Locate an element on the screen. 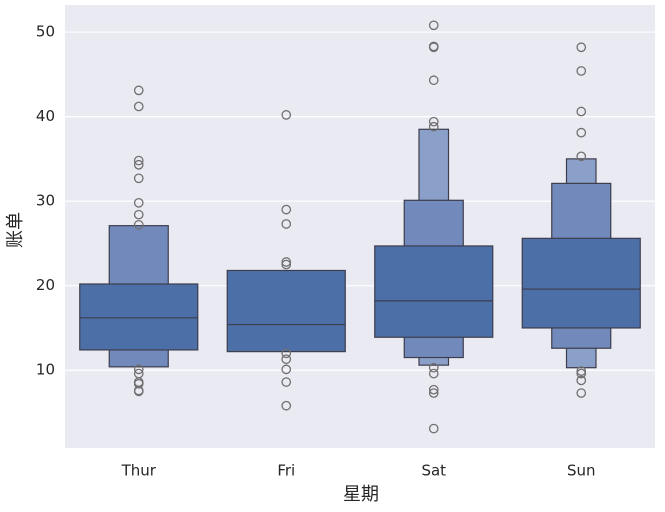  y-axis-label: 账单 is located at coordinates (15, 230).